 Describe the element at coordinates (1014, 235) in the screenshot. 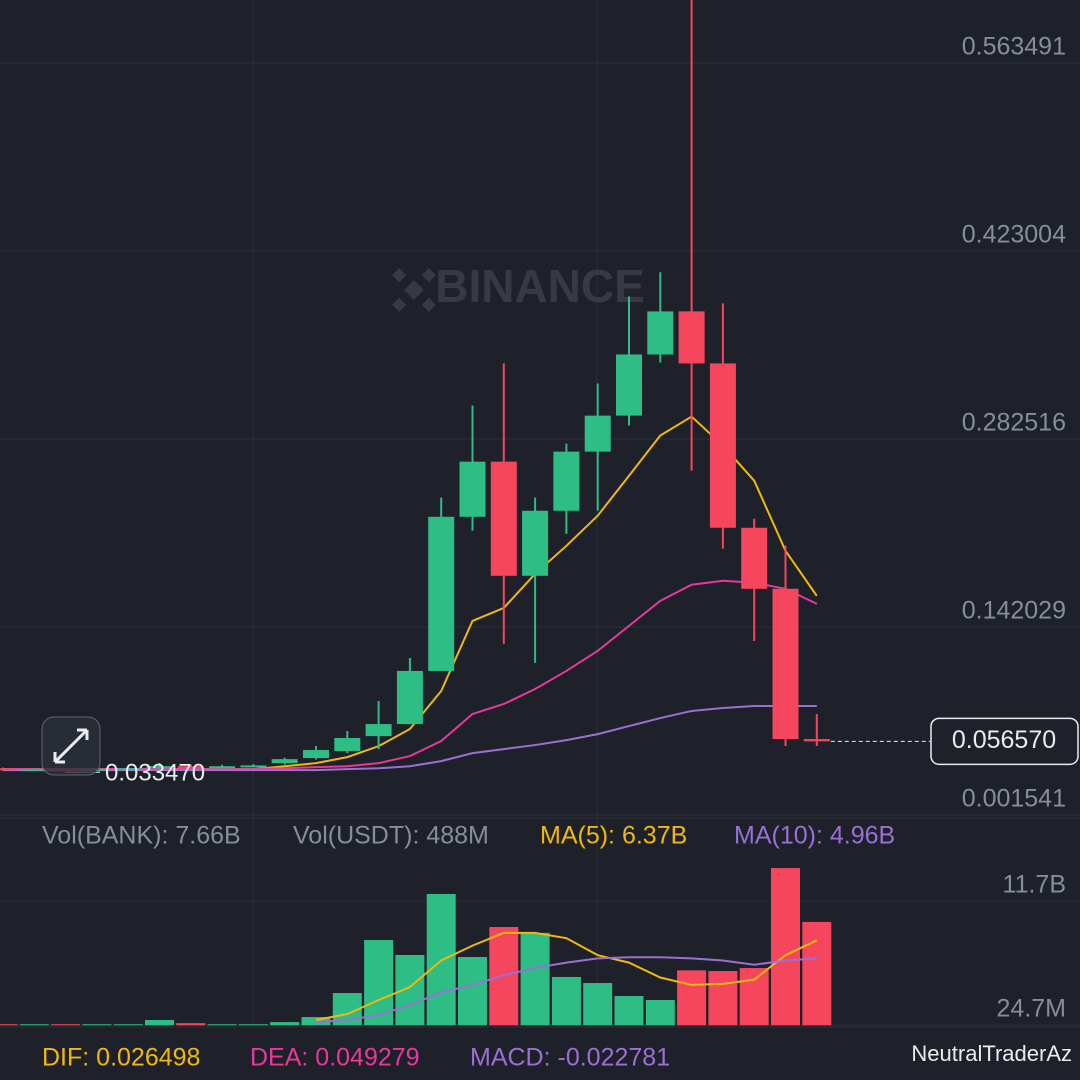

I see `y-tick-label: 0.423004` at that location.